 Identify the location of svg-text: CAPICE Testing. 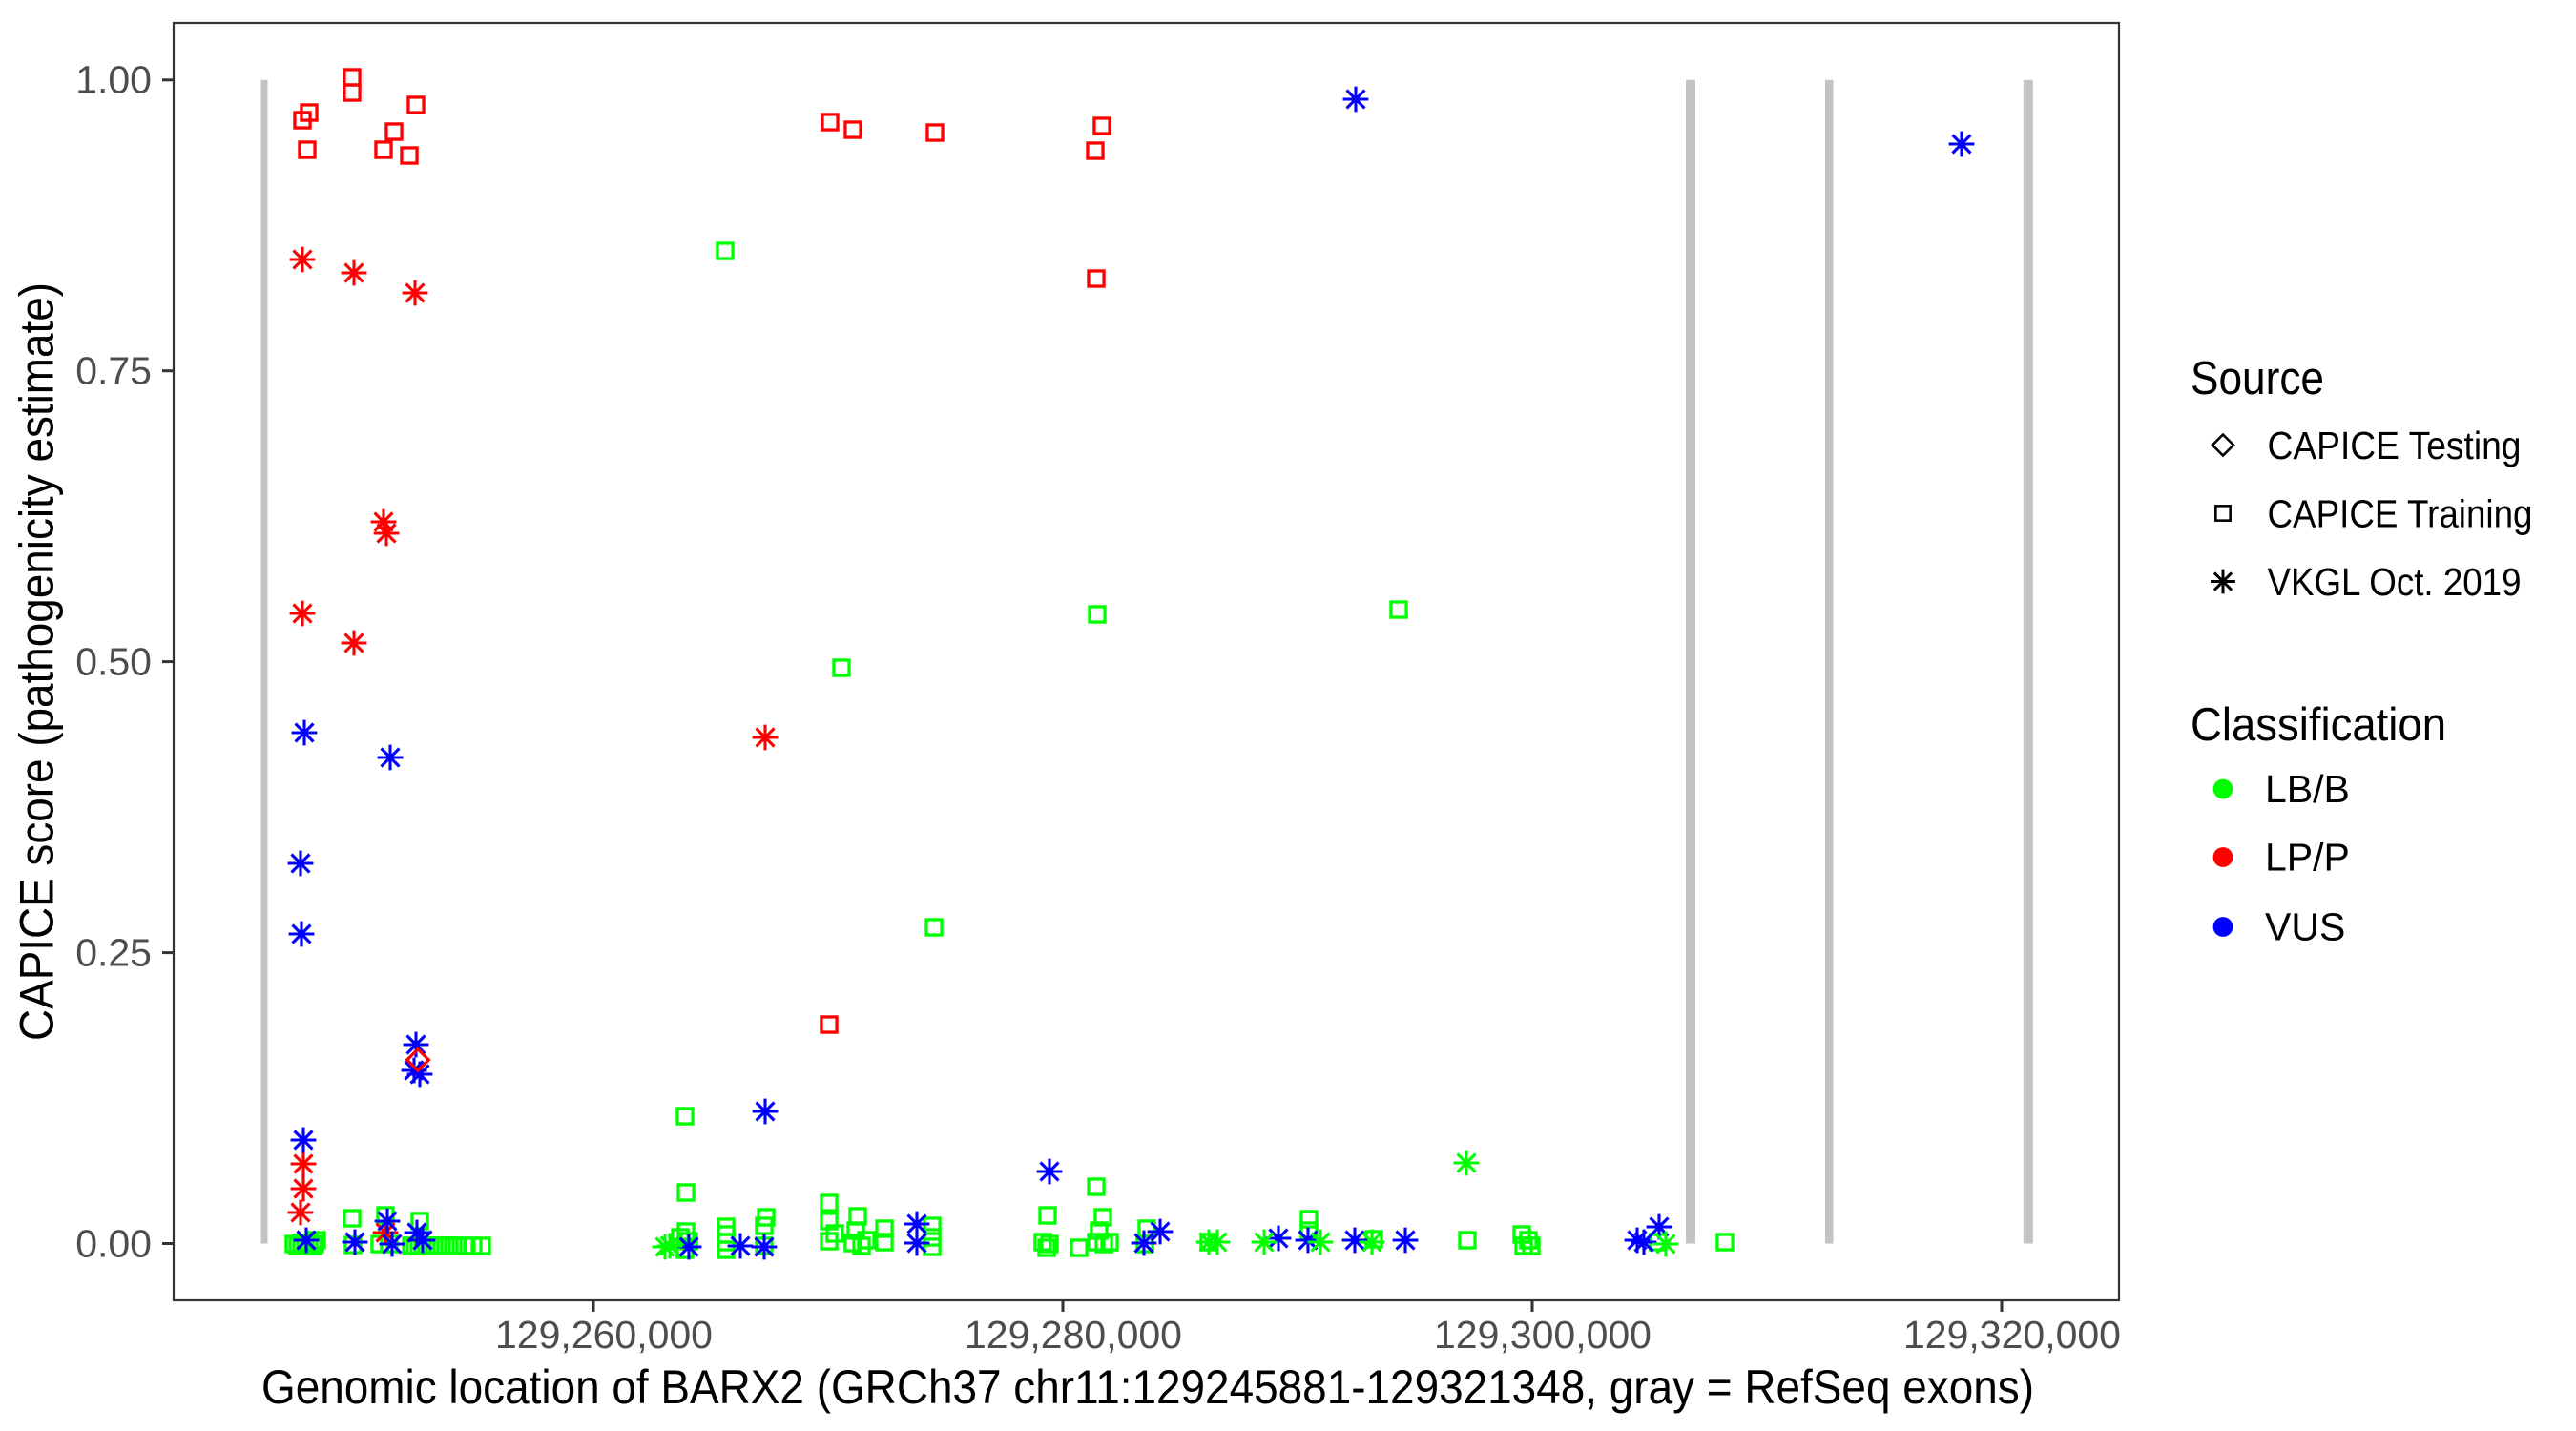
(2395, 446).